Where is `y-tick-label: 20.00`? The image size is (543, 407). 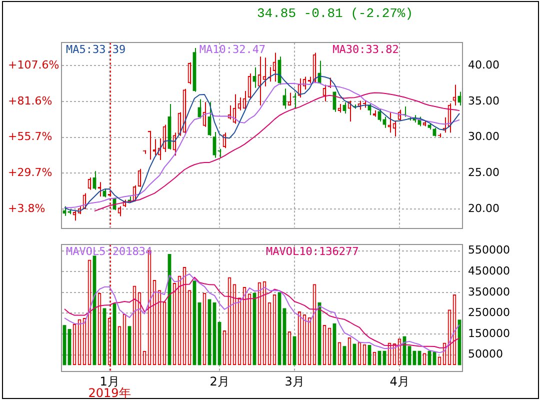 y-tick-label: 20.00 is located at coordinates (484, 208).